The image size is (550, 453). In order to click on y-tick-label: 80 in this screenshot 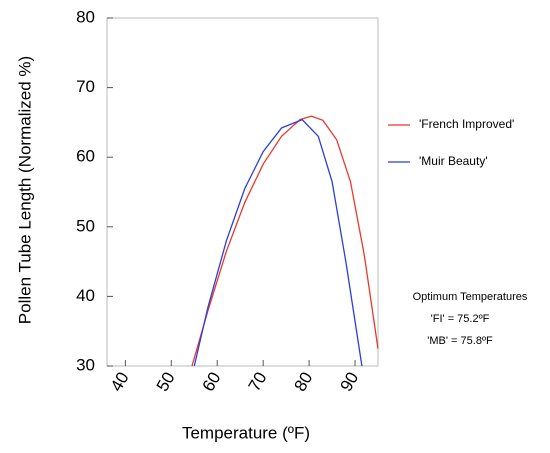, I will do `click(85, 16)`.